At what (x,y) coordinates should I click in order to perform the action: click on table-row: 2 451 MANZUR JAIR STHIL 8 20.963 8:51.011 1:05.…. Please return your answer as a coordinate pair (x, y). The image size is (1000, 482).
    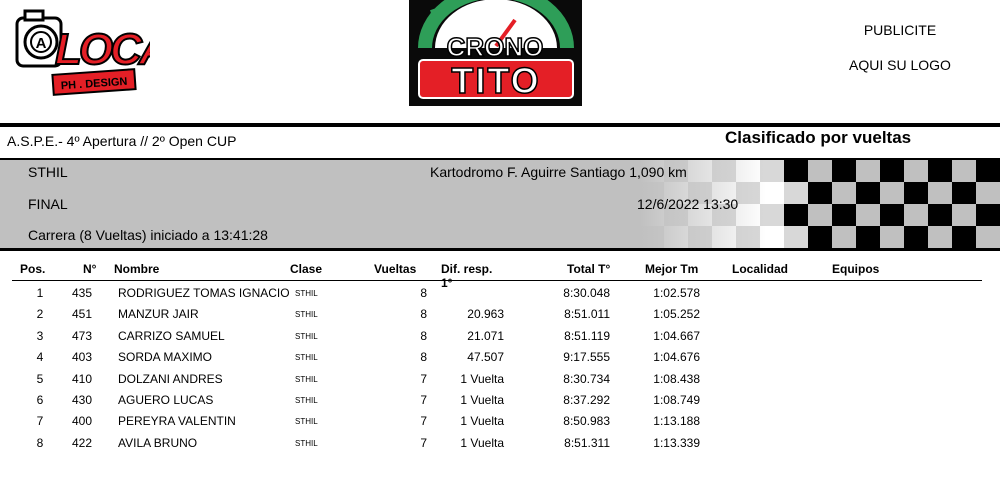
    Looking at the image, I should click on (500, 317).